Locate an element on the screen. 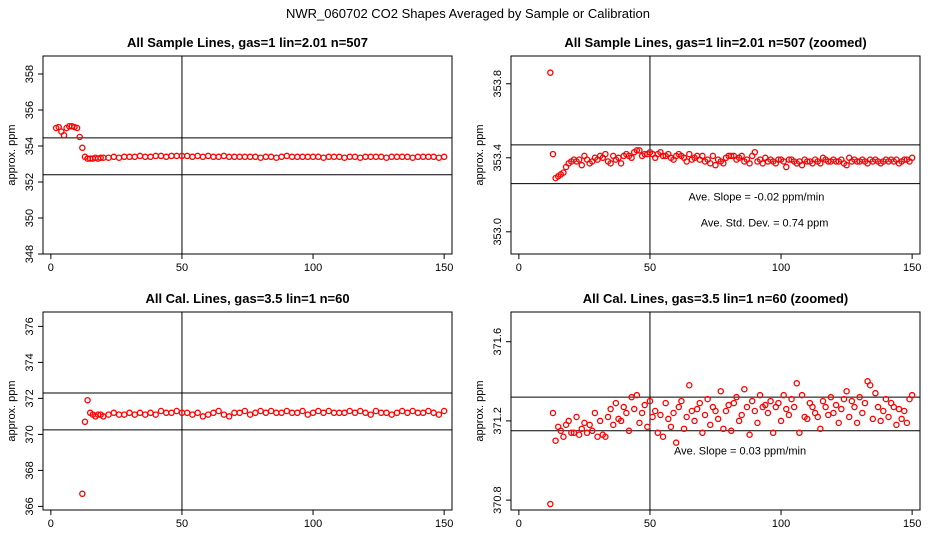 The height and width of the screenshot is (540, 936). y-axis-title: approx. ppm is located at coordinates (12, 154).